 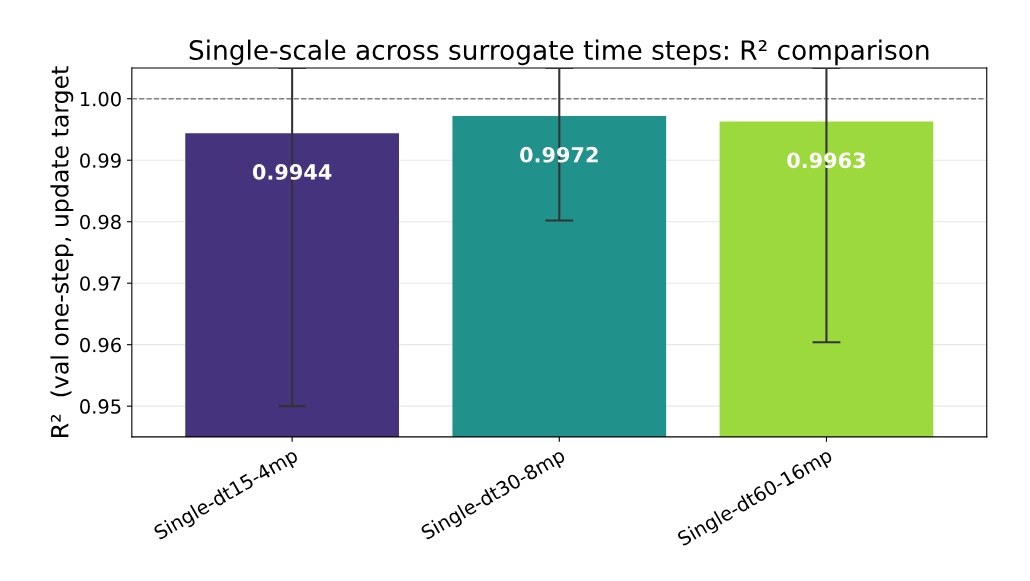 I want to click on y-tick-label: 0.98, so click(x=100, y=222).